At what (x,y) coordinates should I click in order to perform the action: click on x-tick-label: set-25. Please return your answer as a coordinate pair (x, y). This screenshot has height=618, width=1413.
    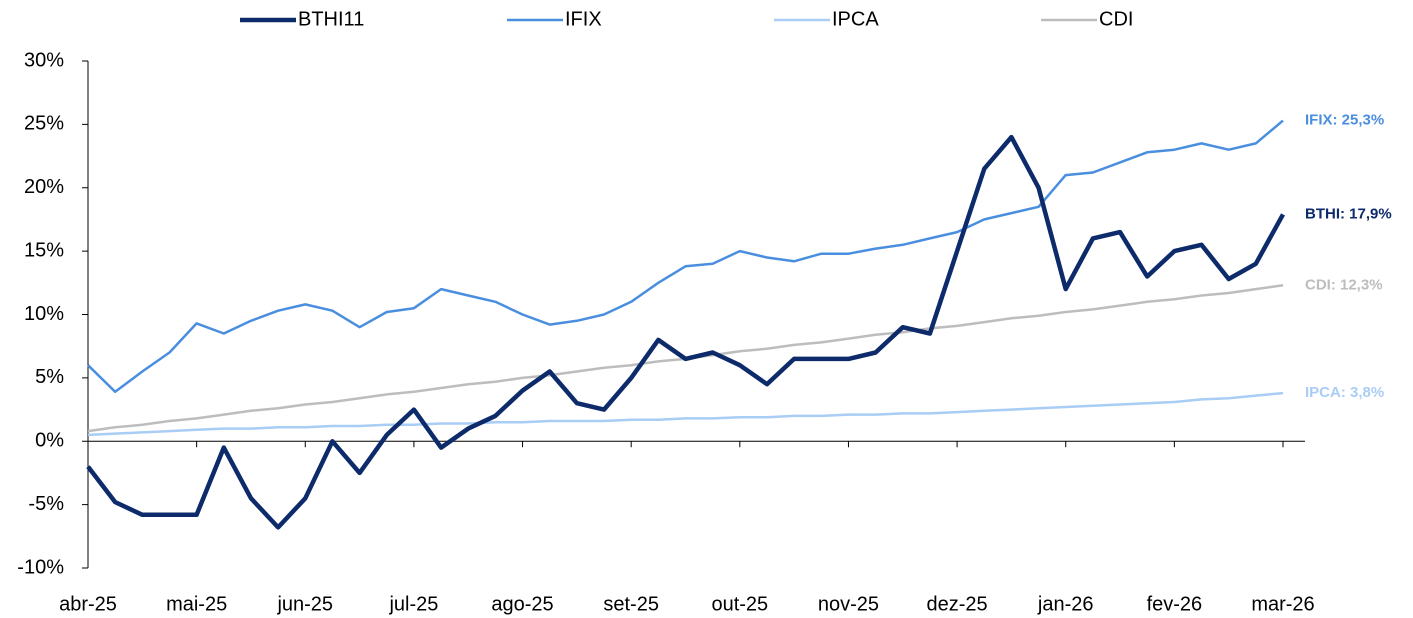
    Looking at the image, I should click on (631, 604).